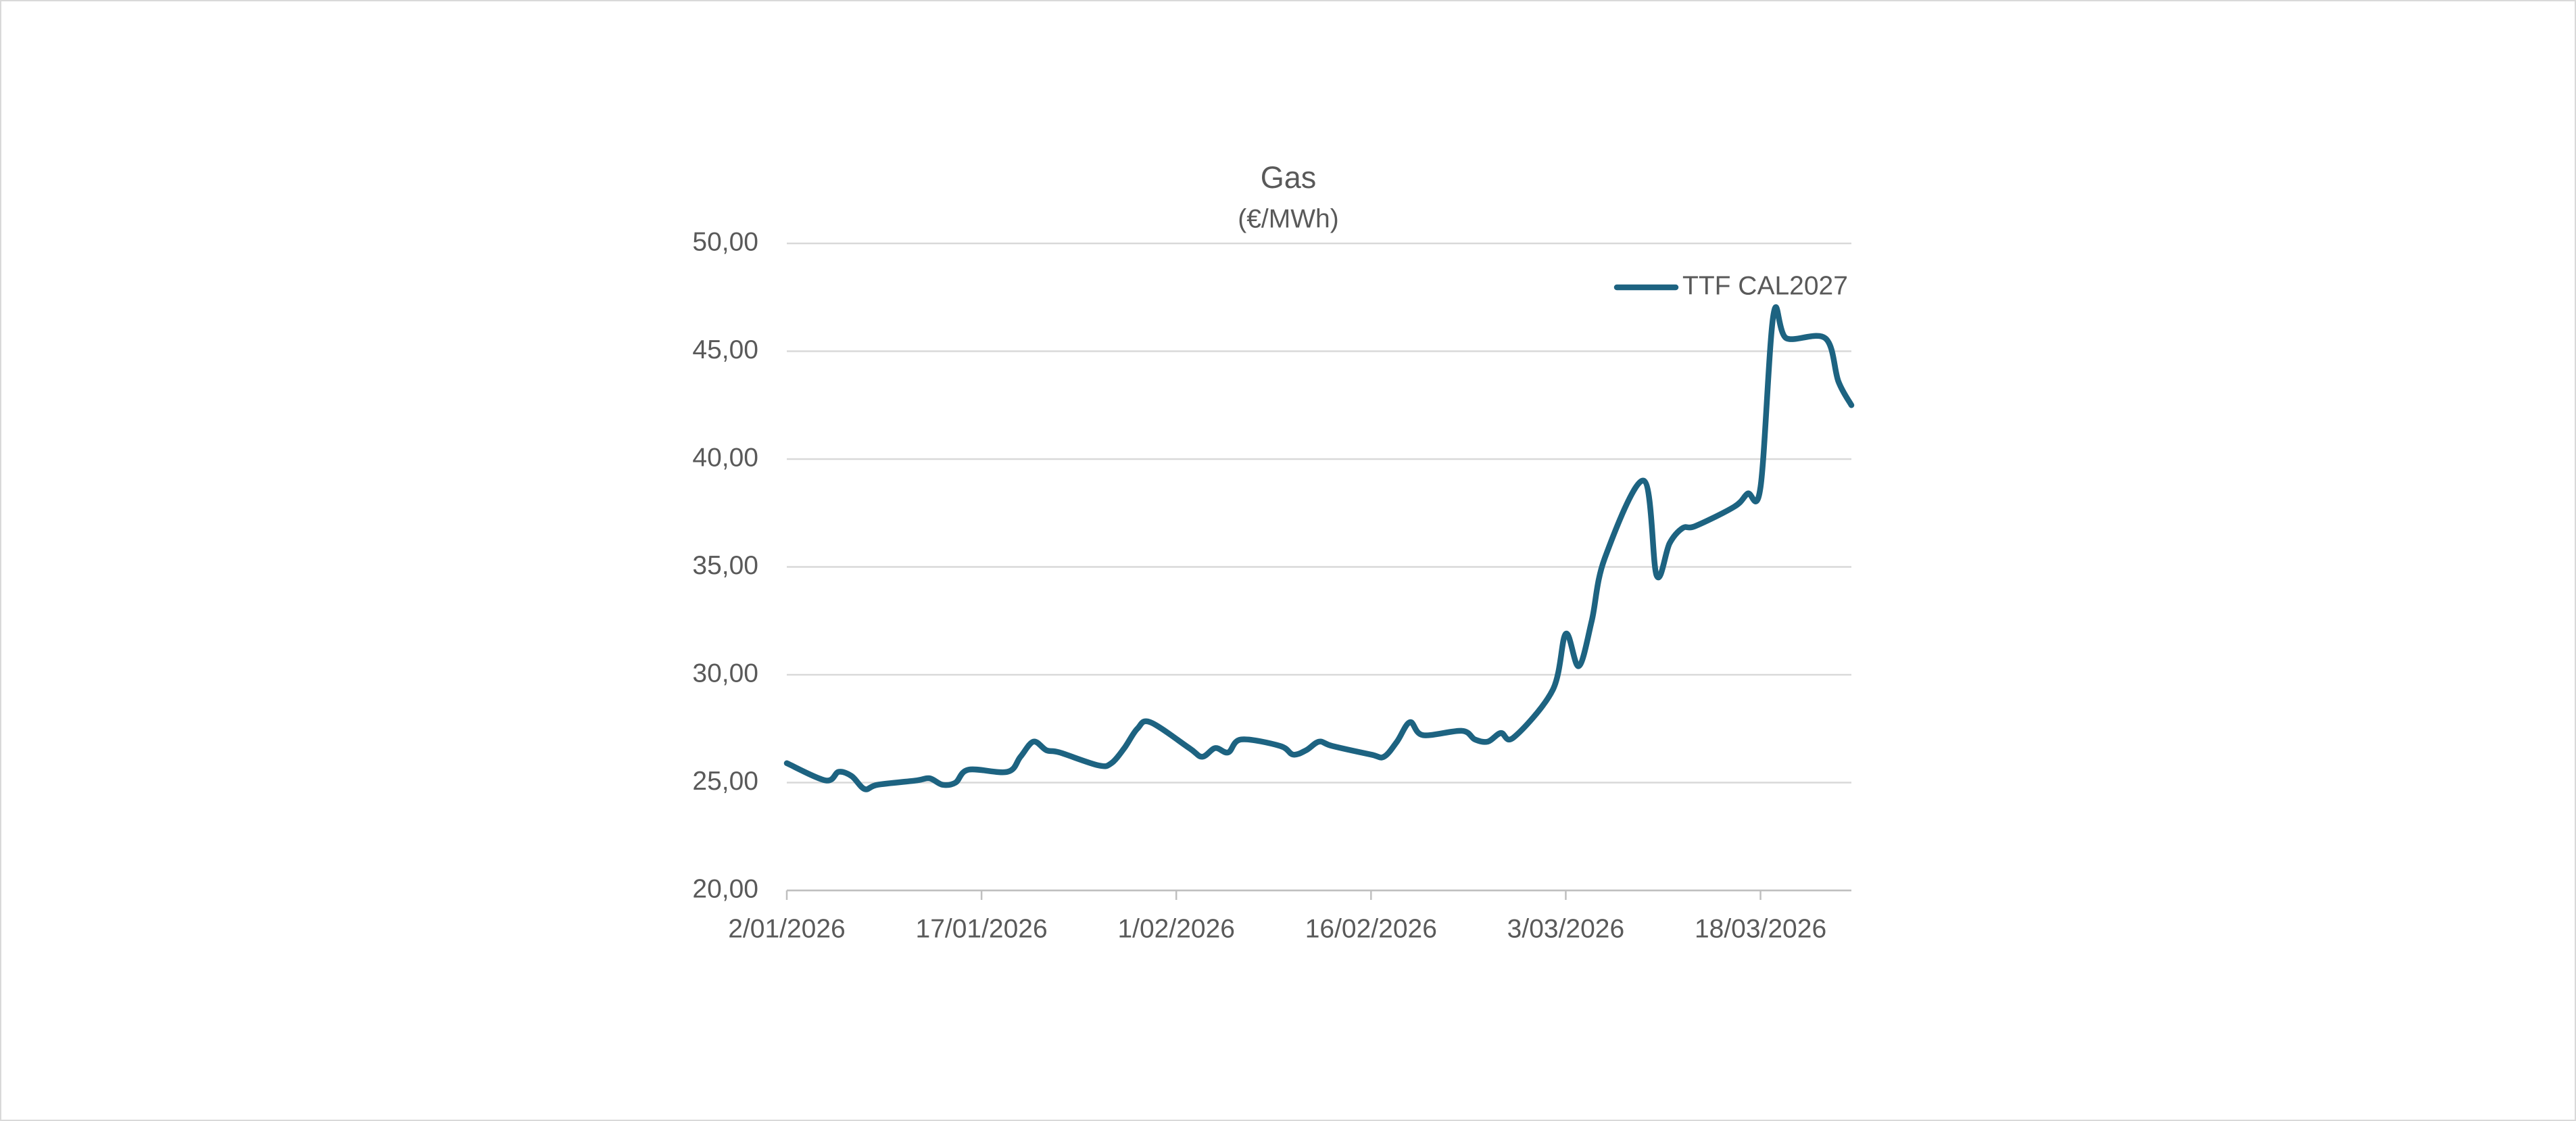 This screenshot has width=2576, height=1121. I want to click on y-tick-label: 25,00, so click(725, 781).